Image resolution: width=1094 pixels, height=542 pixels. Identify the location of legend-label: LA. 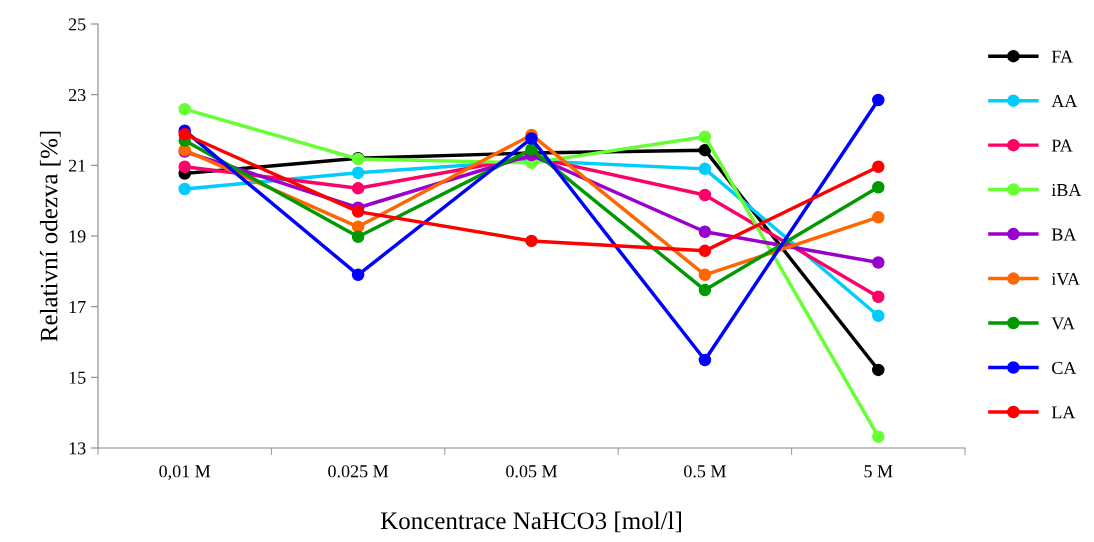
(1063, 412).